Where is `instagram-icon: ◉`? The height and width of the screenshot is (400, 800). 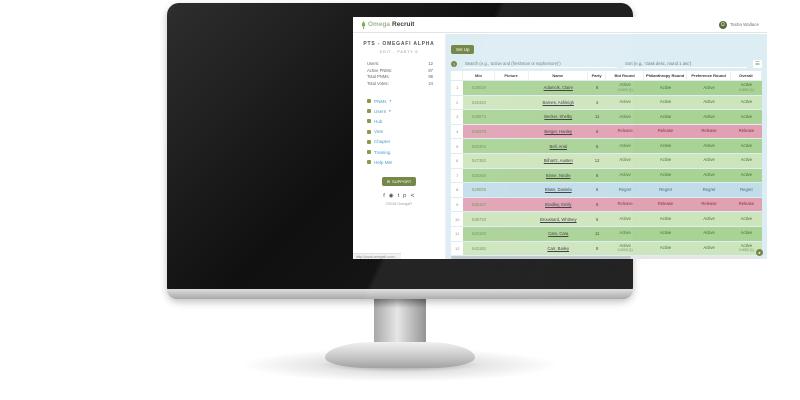 instagram-icon: ◉ is located at coordinates (391, 196).